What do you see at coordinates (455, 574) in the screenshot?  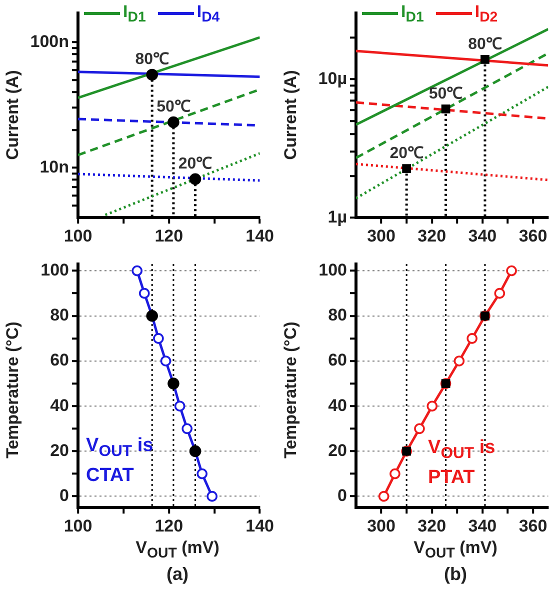 I see `text: (b)` at bounding box center [455, 574].